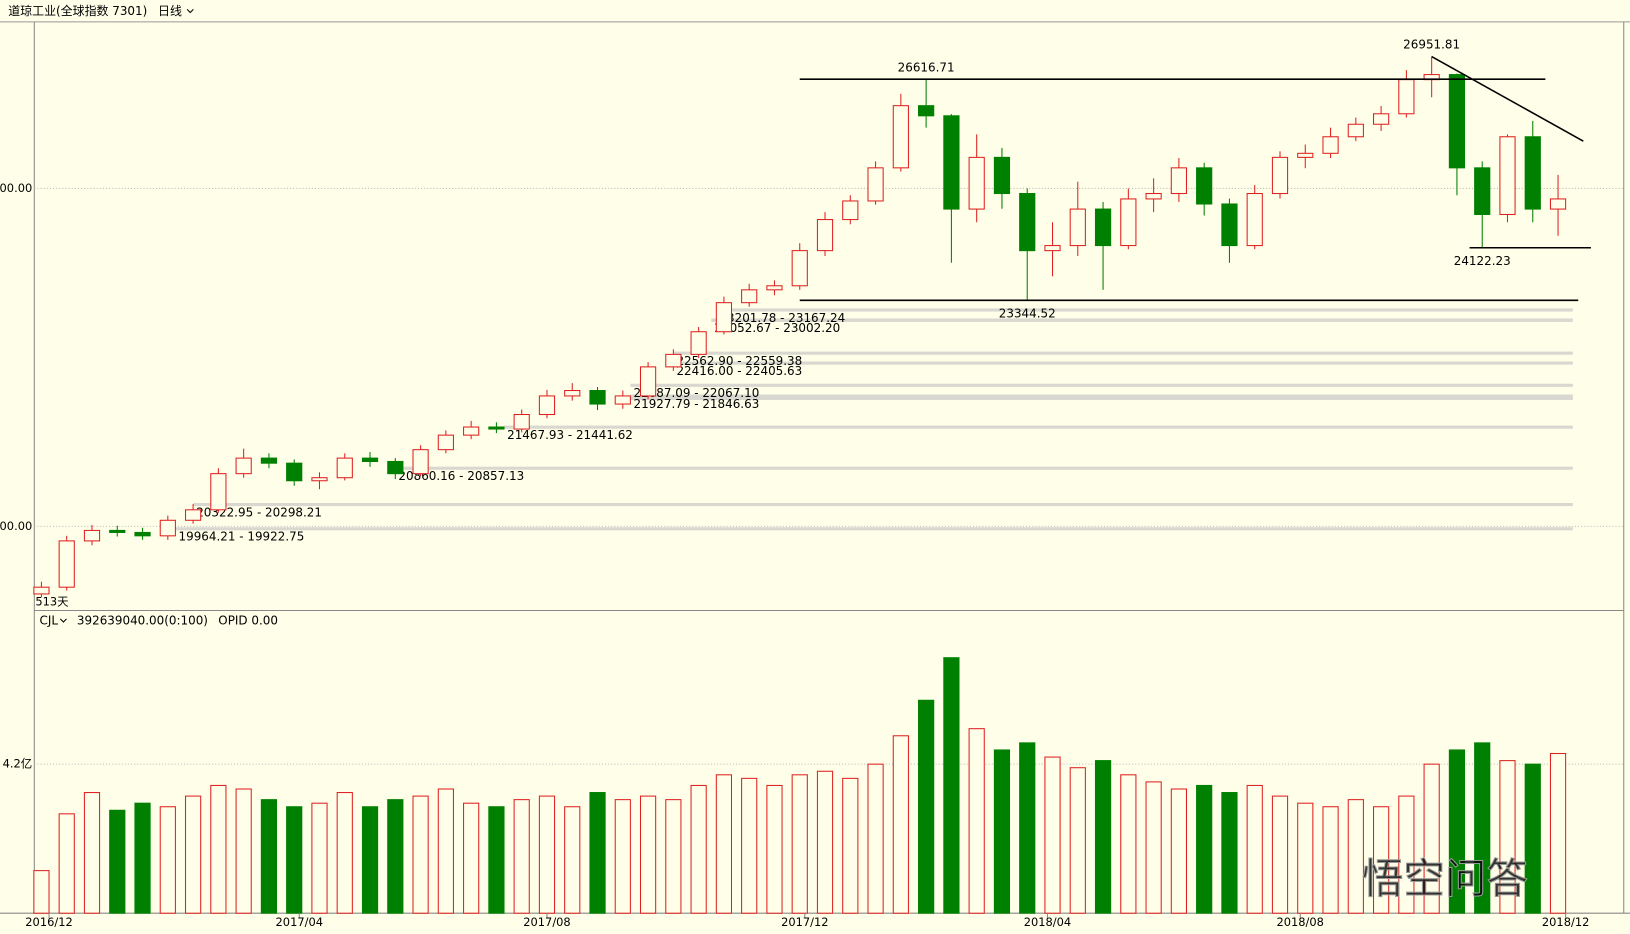  Describe the element at coordinates (739, 361) in the screenshot. I see `zone-label: 22562.90 - 22559.38` at that location.